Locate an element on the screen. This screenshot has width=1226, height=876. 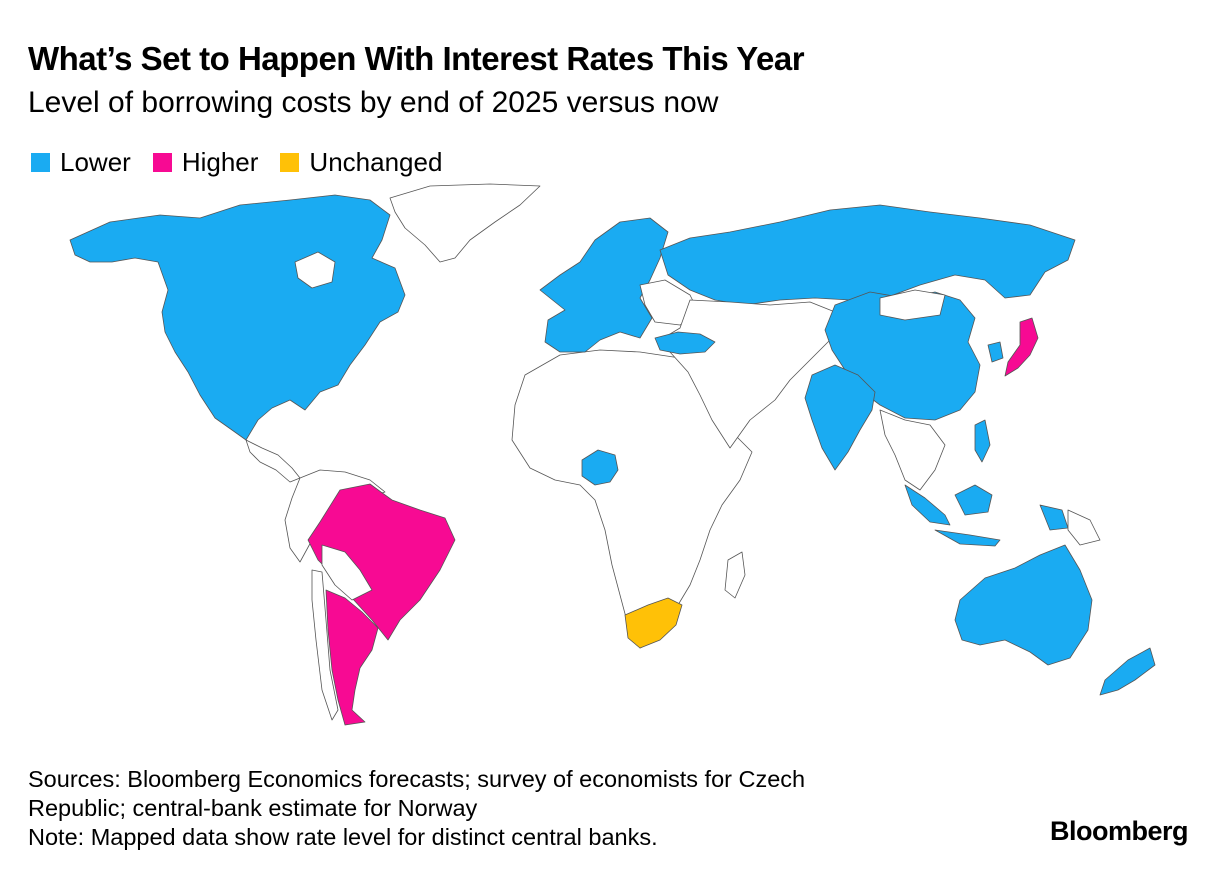
region-chile is located at coordinates (325, 645).